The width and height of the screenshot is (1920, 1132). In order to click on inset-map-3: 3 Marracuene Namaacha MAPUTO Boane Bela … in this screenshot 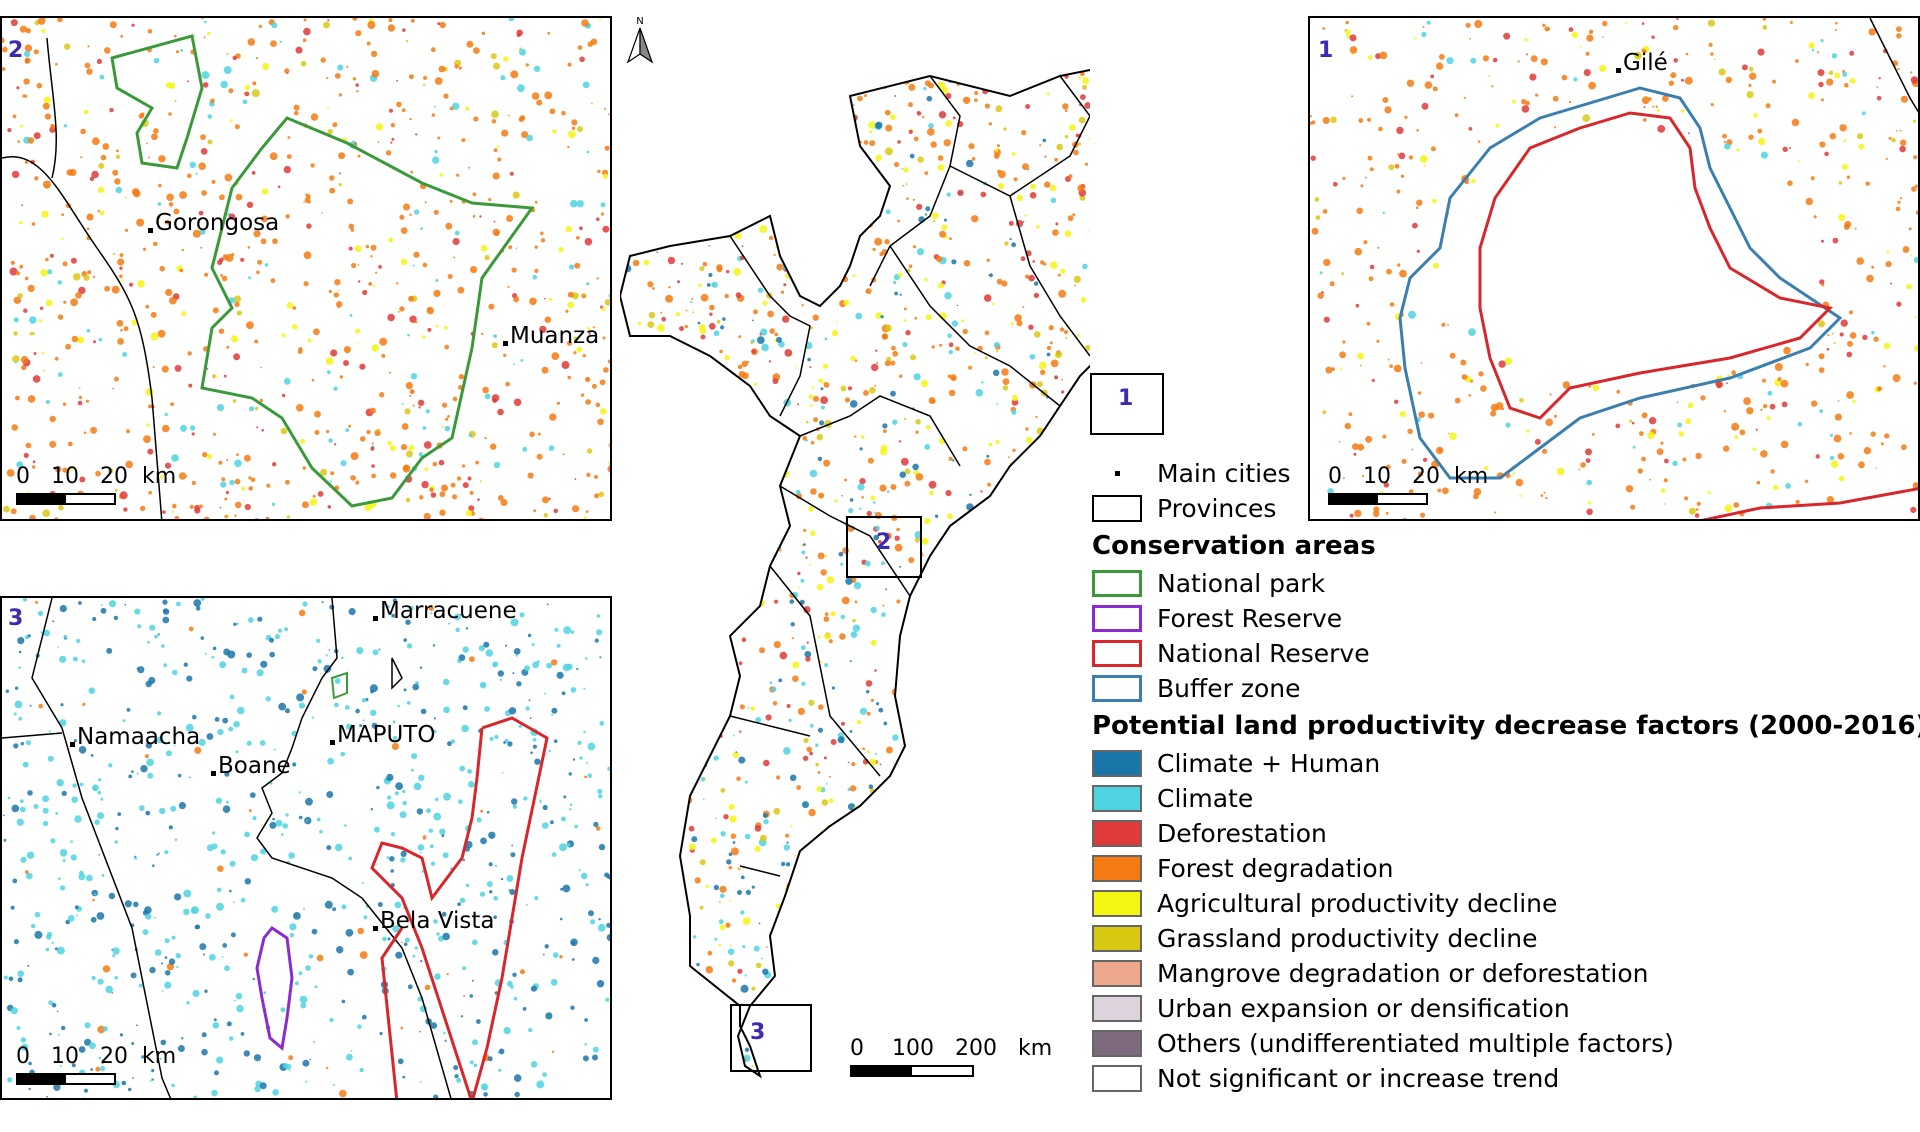, I will do `click(306, 848)`.